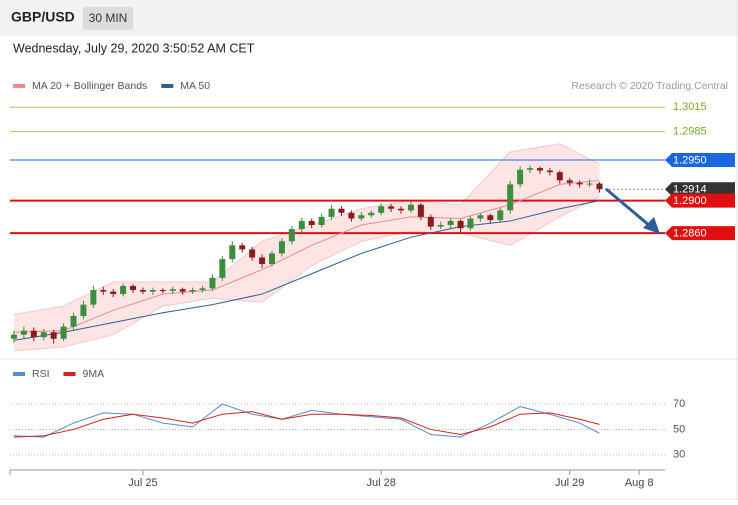  Describe the element at coordinates (690, 234) in the screenshot. I see `level-label: 1.2860` at that location.